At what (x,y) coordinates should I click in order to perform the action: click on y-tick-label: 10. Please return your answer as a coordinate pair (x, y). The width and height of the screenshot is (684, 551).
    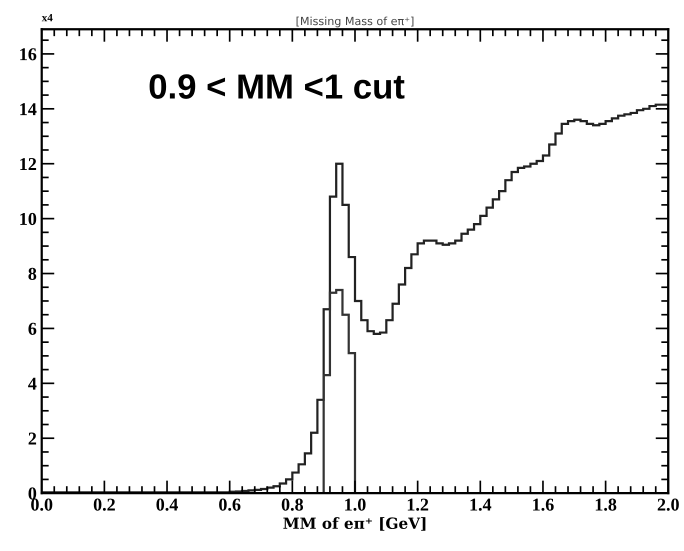
    Looking at the image, I should click on (28, 219).